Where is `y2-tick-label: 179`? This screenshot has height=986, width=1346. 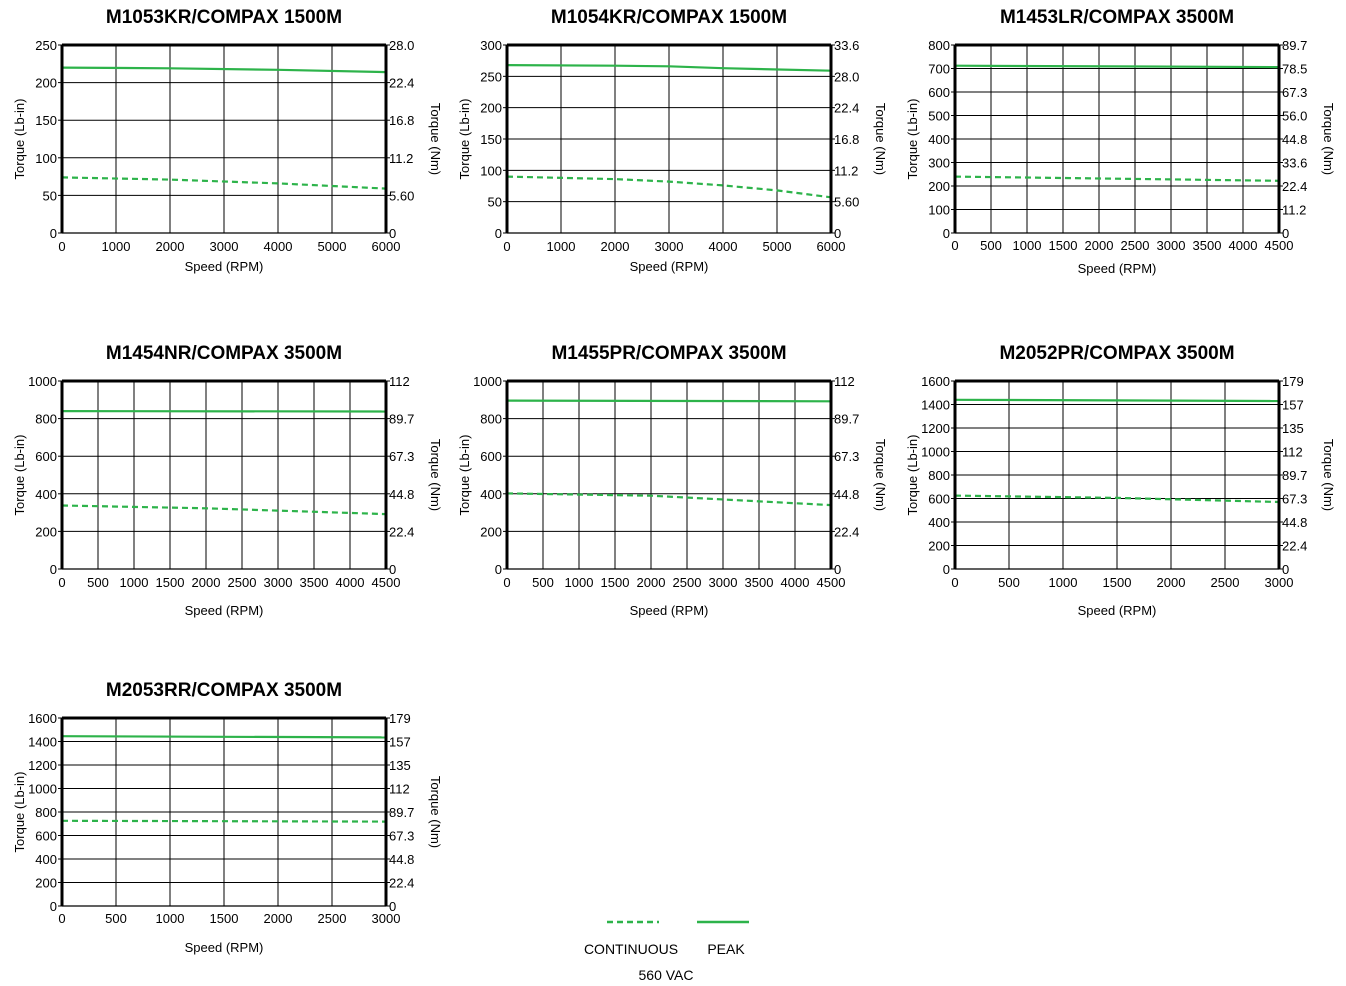 y2-tick-label: 179 is located at coordinates (400, 718).